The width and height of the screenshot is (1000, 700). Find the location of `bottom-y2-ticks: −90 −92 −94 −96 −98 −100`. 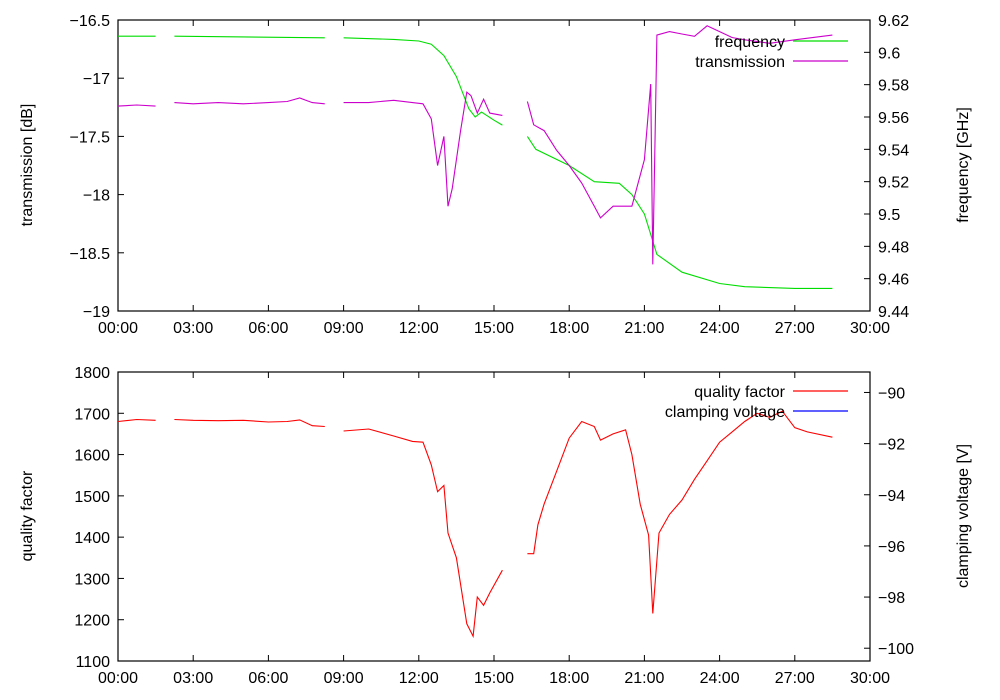

bottom-y2-ticks: −90 −92 −94 −96 −98 −100 is located at coordinates (889, 521).